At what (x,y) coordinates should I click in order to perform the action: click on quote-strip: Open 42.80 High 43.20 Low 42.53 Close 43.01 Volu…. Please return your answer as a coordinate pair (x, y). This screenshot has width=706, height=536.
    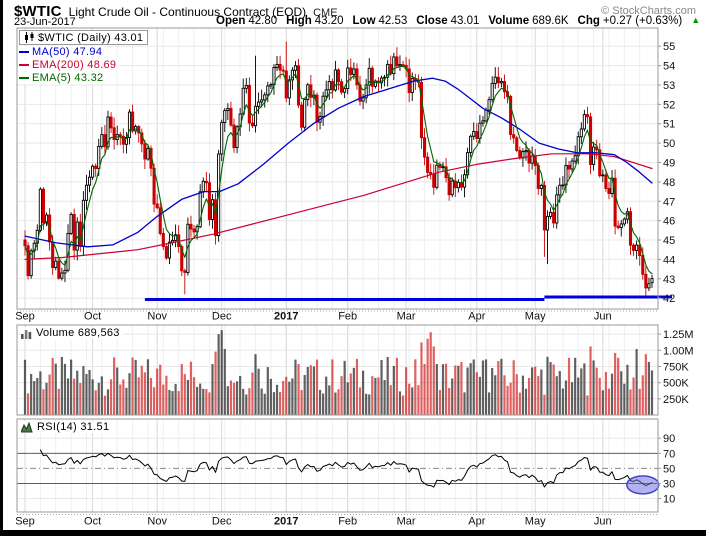
    Looking at the image, I should click on (458, 21).